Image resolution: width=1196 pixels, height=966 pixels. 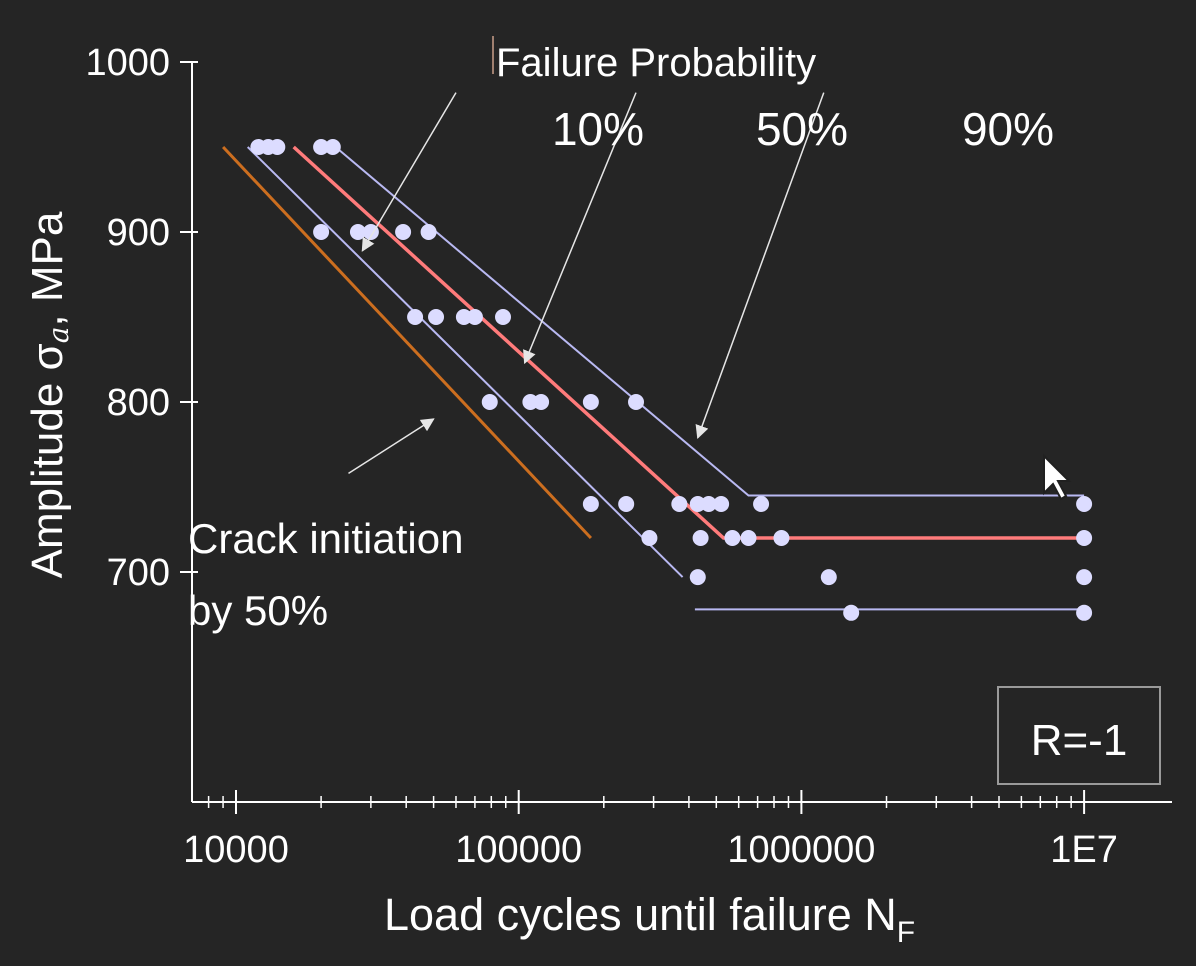 What do you see at coordinates (801, 850) in the screenshot?
I see `x-tick-label: 1000000` at bounding box center [801, 850].